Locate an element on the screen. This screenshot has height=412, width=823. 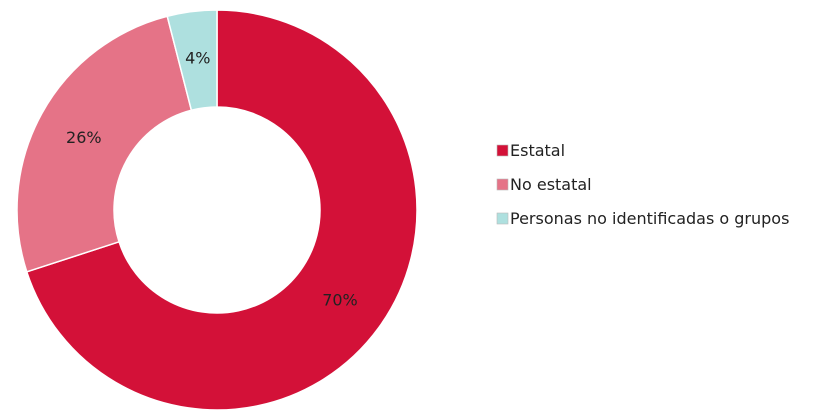
slice-value-label: 70% is located at coordinates (340, 299).